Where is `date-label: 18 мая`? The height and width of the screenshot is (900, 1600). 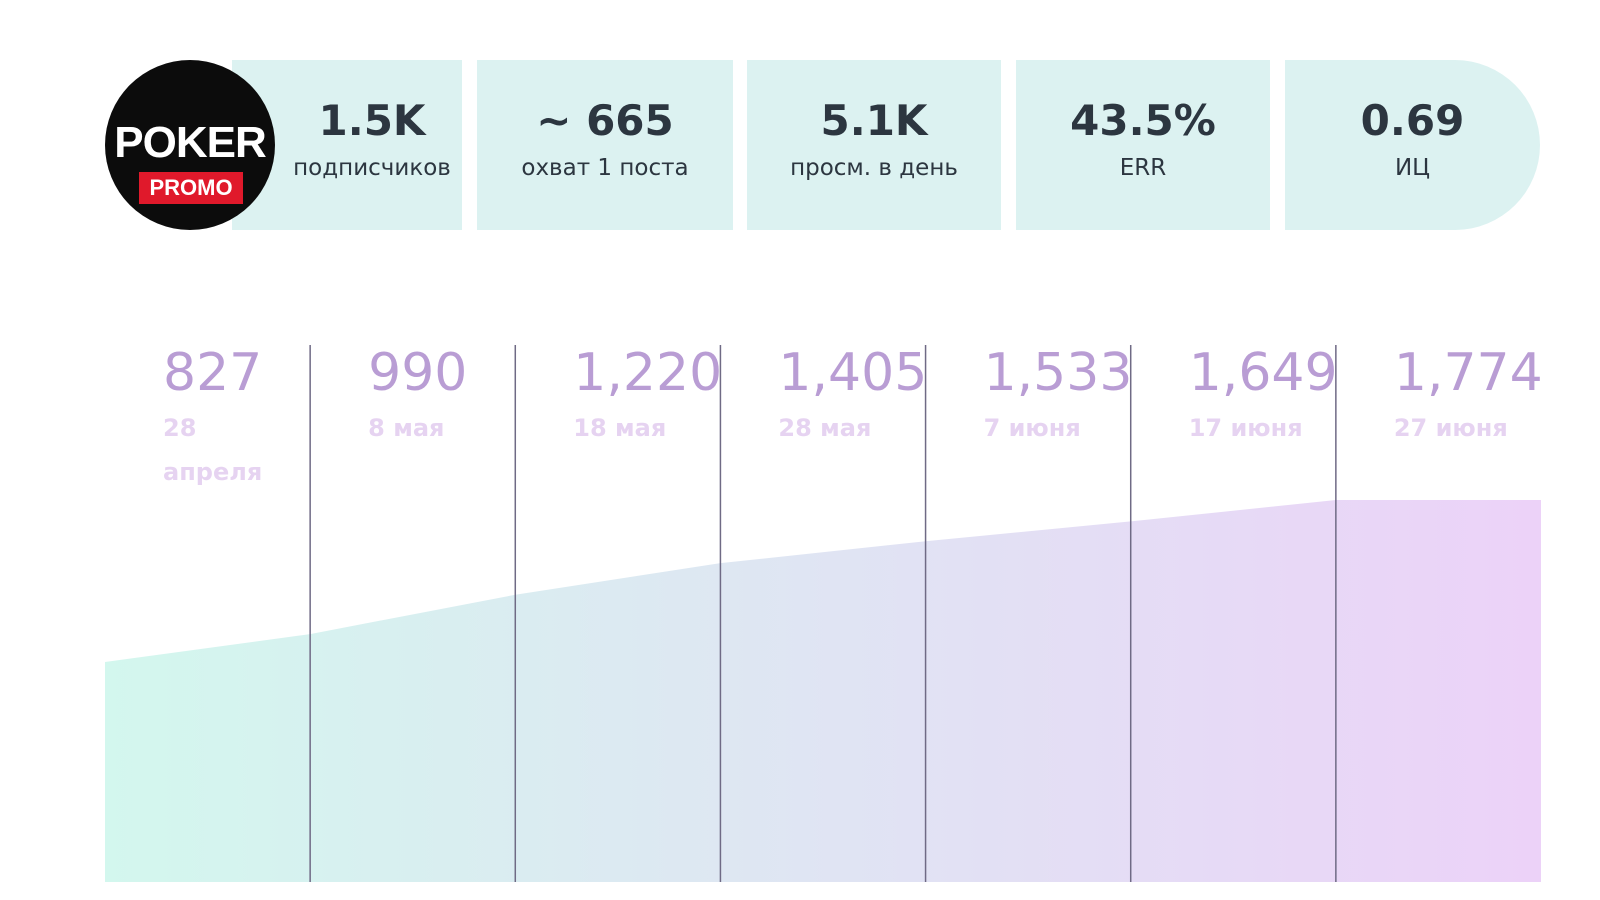
date-label: 18 мая is located at coordinates (619, 428).